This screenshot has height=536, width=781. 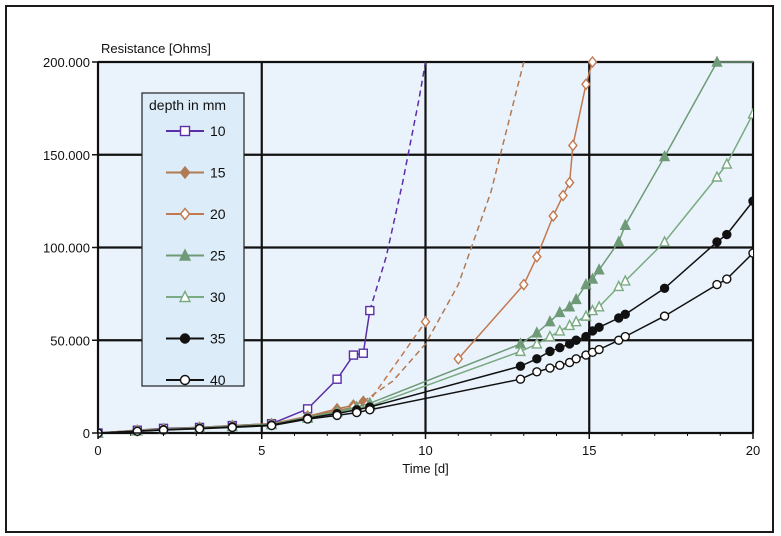 What do you see at coordinates (218, 173) in the screenshot?
I see `legend-label: 15` at bounding box center [218, 173].